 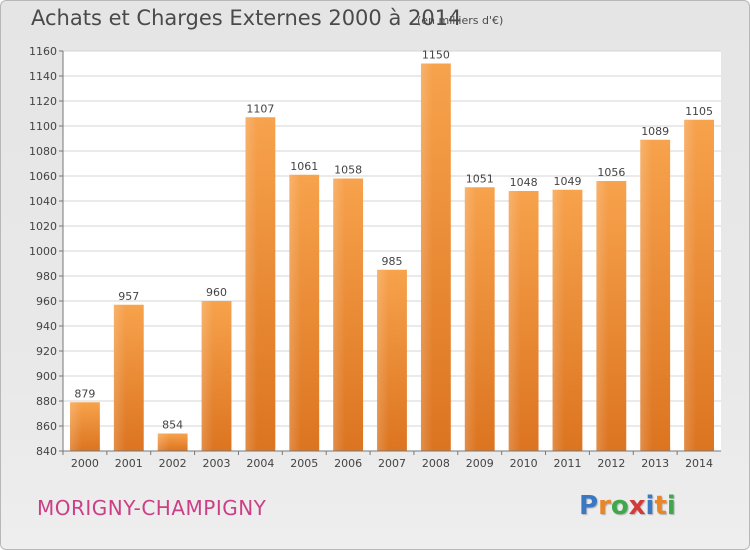 I want to click on bar-value-label: 1107, so click(x=260, y=108).